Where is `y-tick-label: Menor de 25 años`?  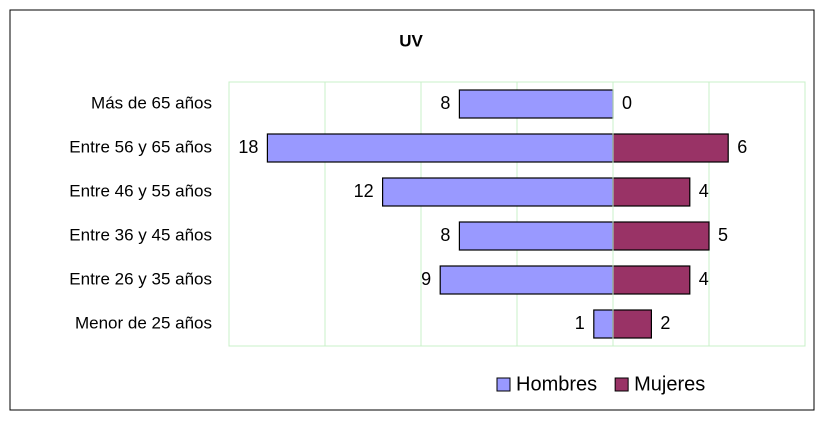 y-tick-label: Menor de 25 años is located at coordinates (143, 322).